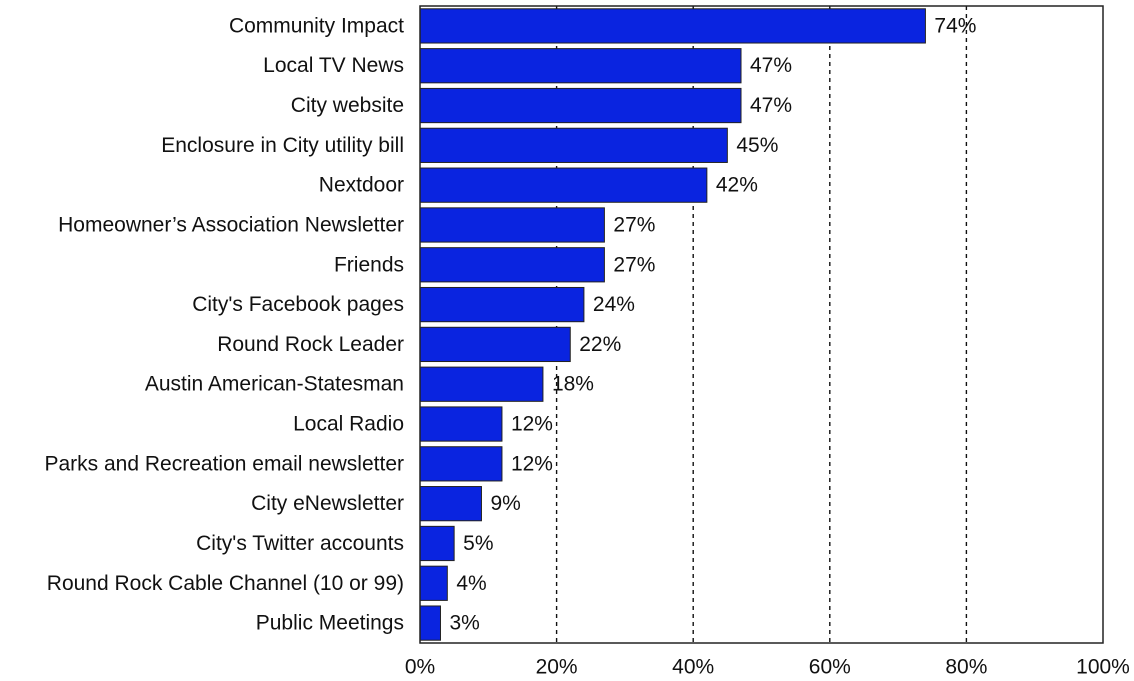  I want to click on data-label: 18%, so click(573, 384).